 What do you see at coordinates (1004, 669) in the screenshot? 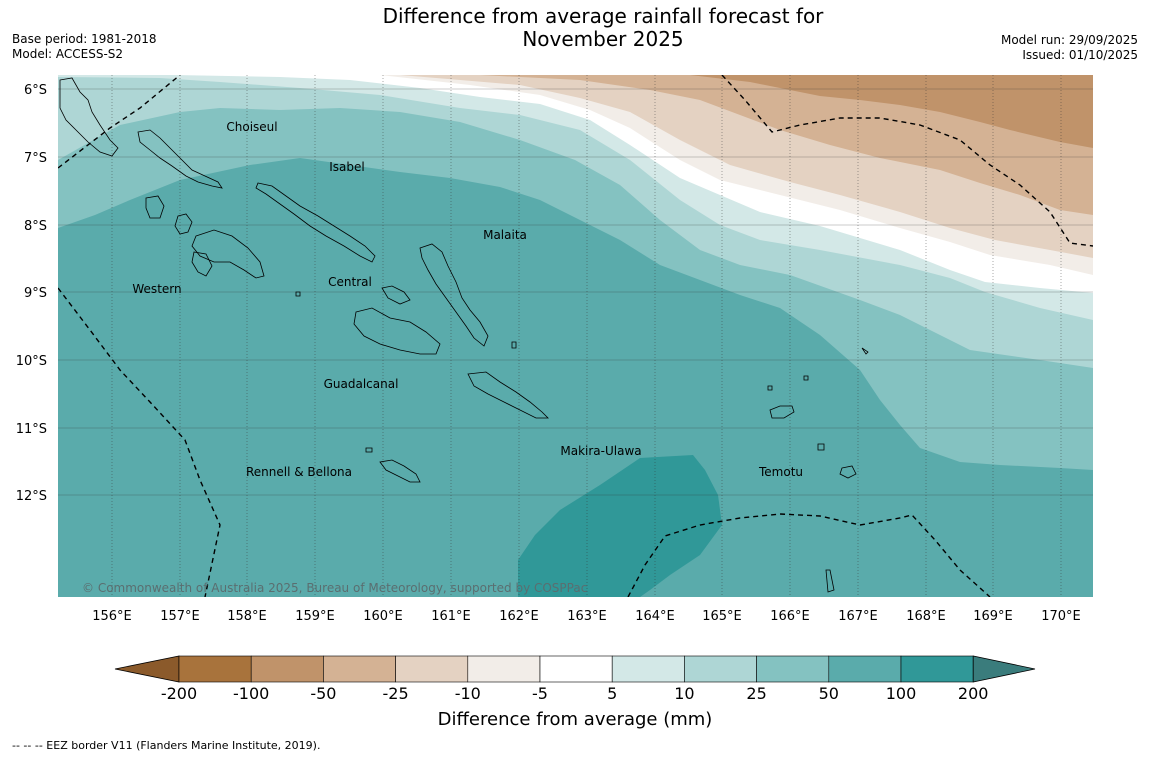
I see `colorbar-high-extension` at bounding box center [1004, 669].